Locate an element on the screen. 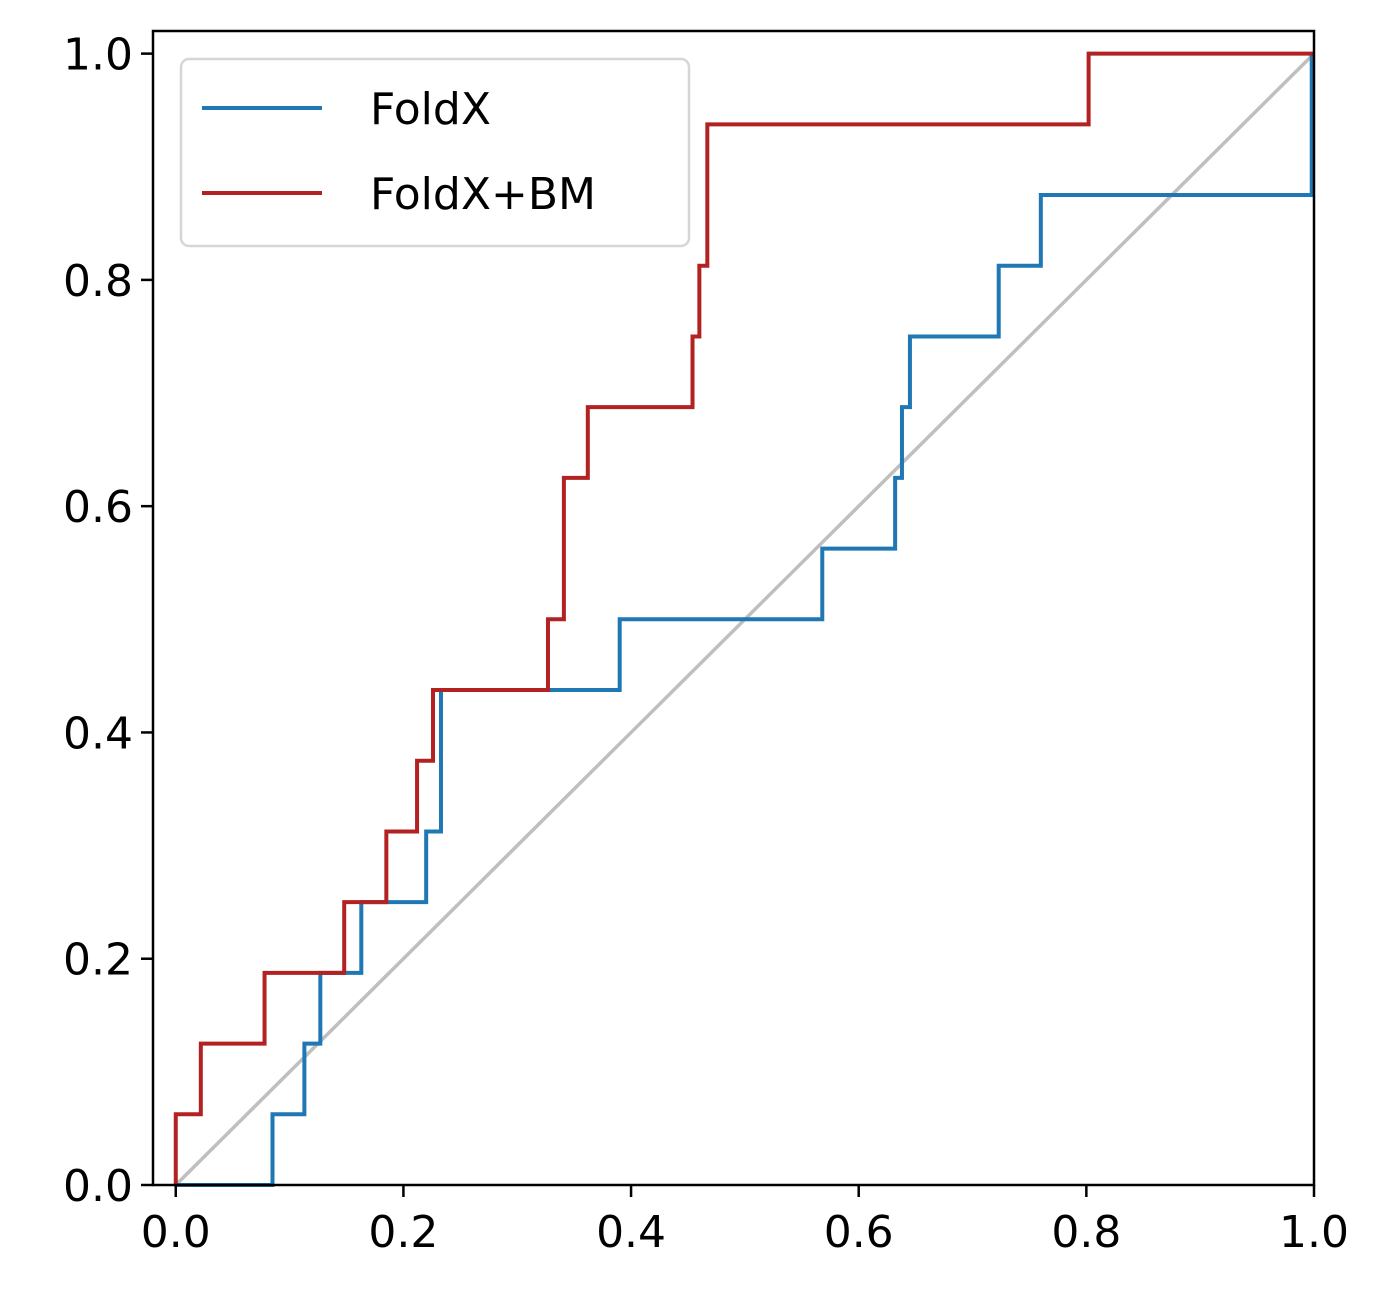 This screenshot has width=1390, height=1301. legend-box is located at coordinates (435, 152).